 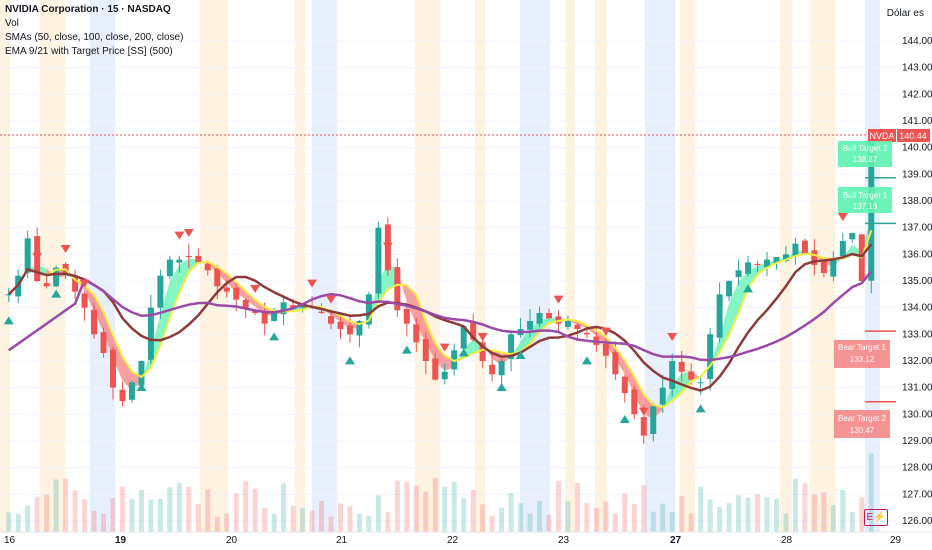 What do you see at coordinates (917, 521) in the screenshot?
I see `price-tick: 126.00` at bounding box center [917, 521].